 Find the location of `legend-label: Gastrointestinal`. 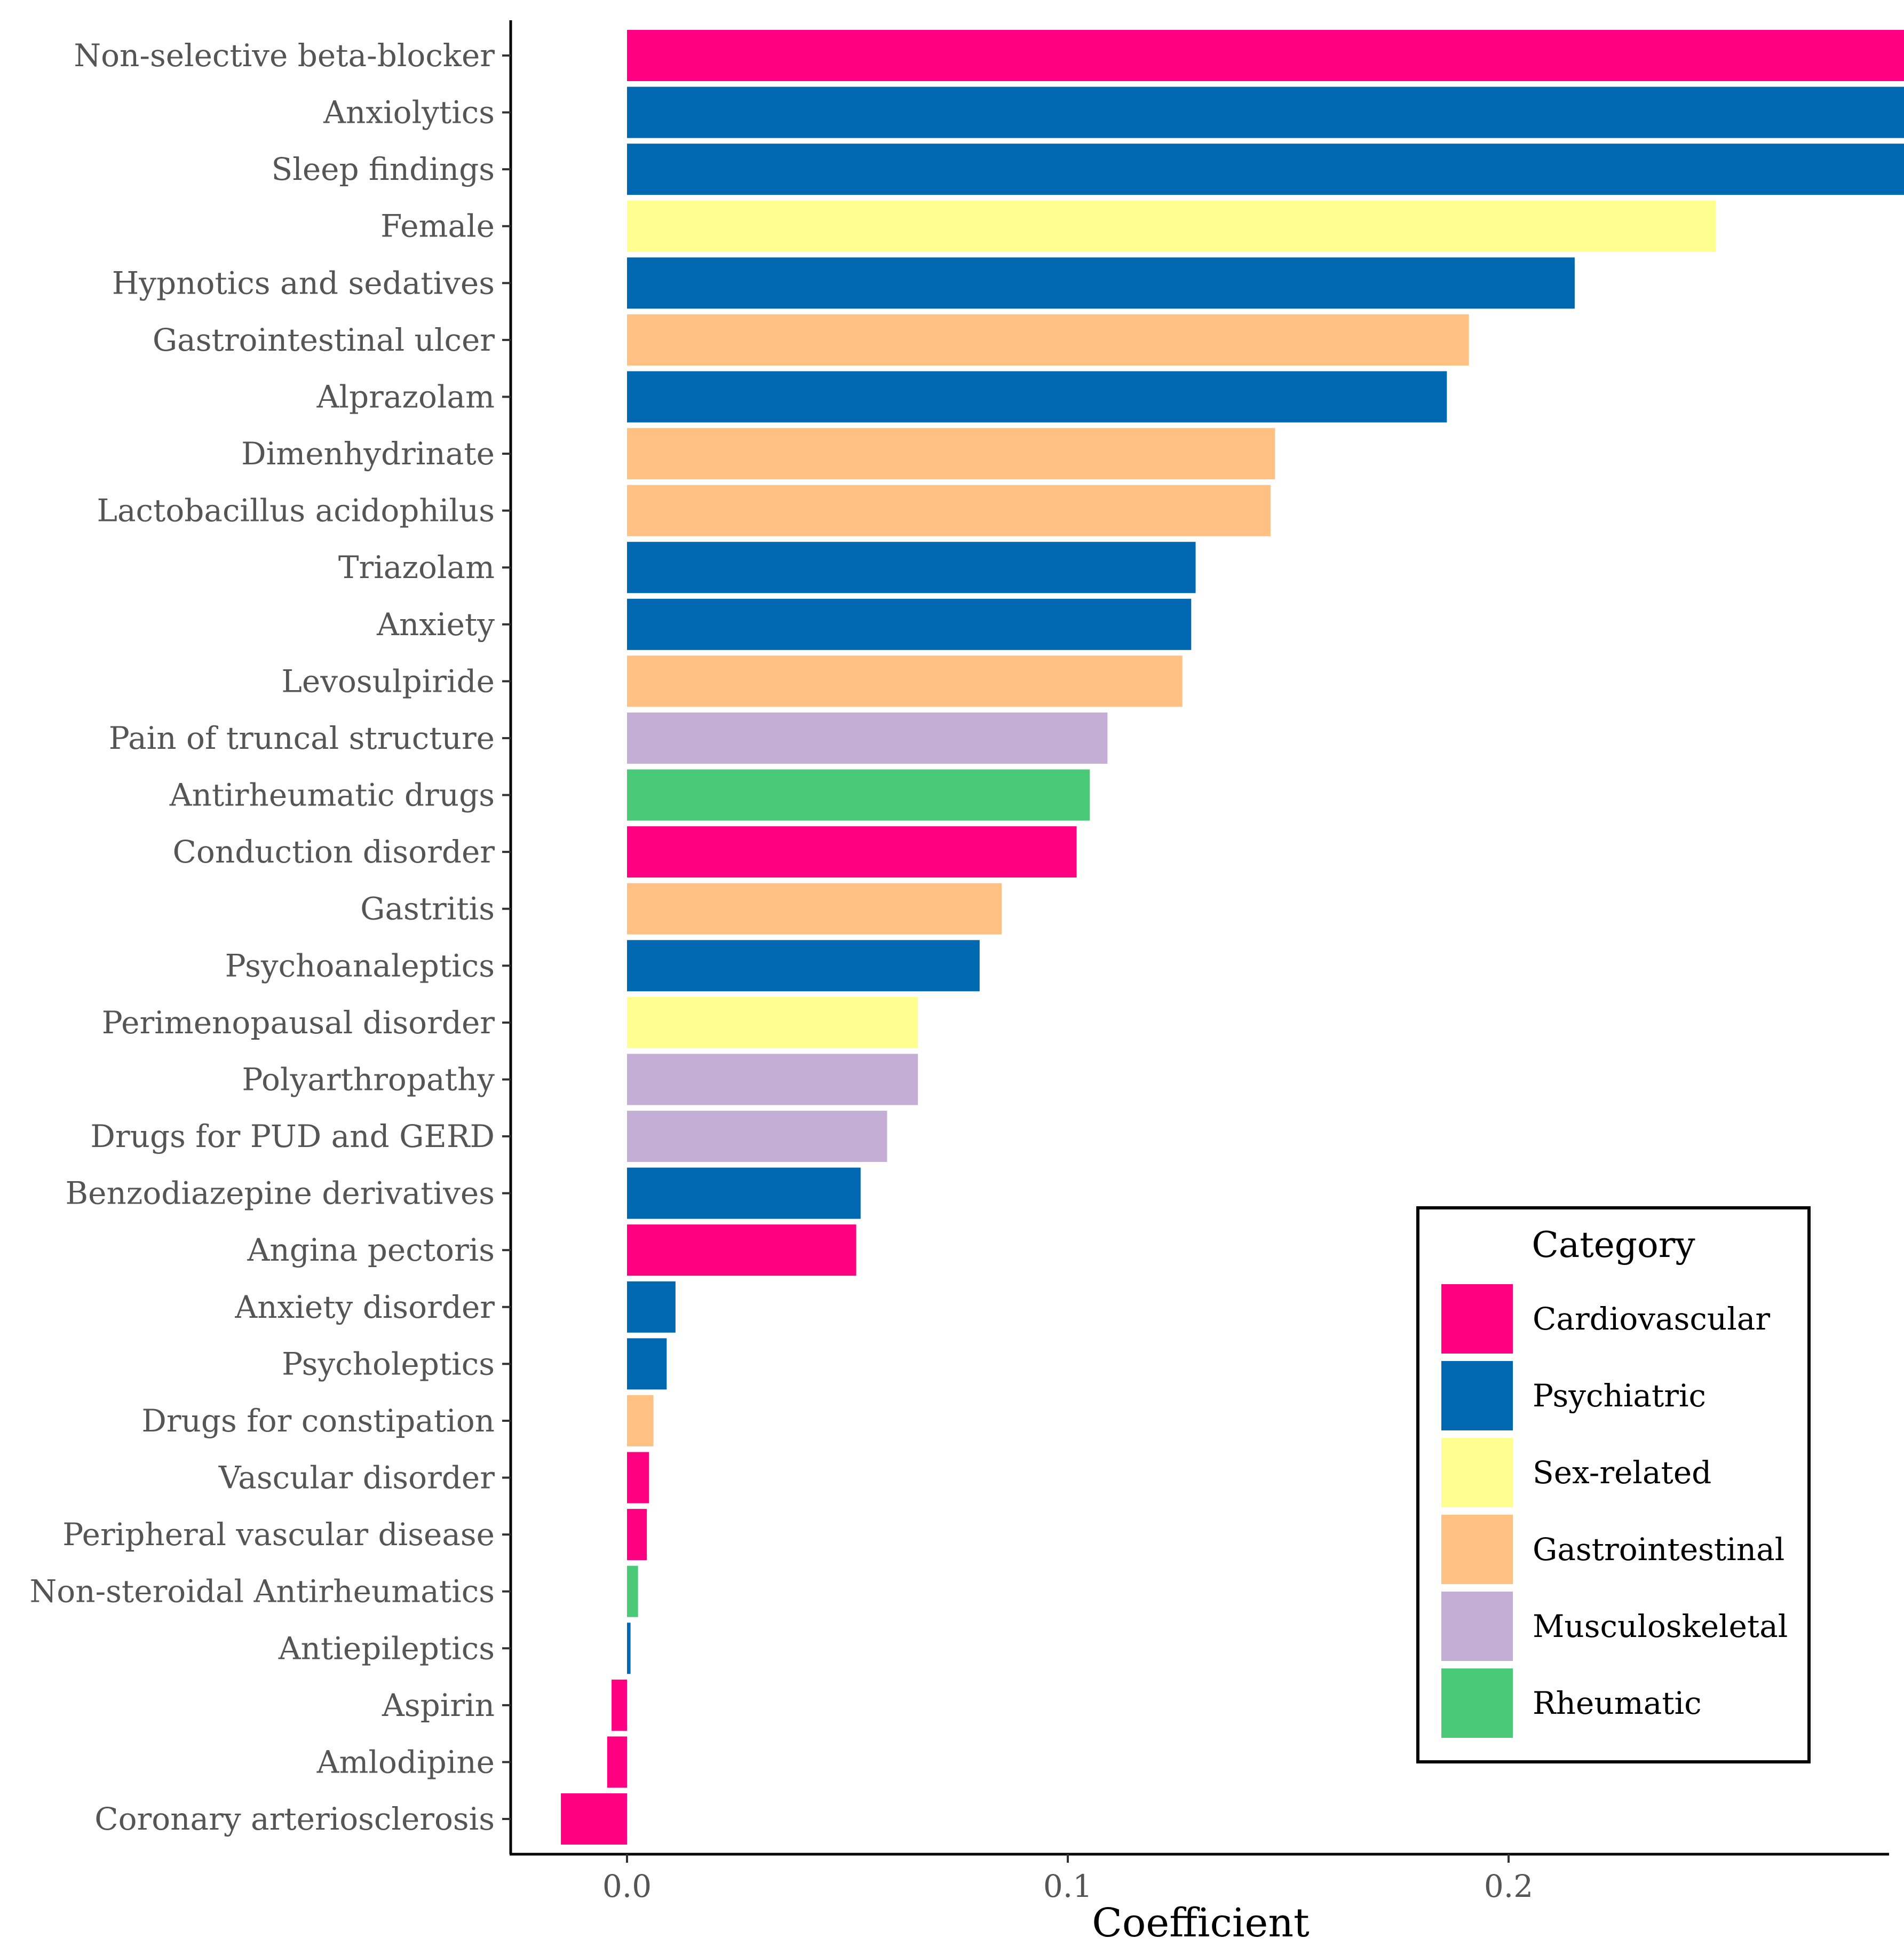

legend-label: Gastrointestinal is located at coordinates (1658, 1549).